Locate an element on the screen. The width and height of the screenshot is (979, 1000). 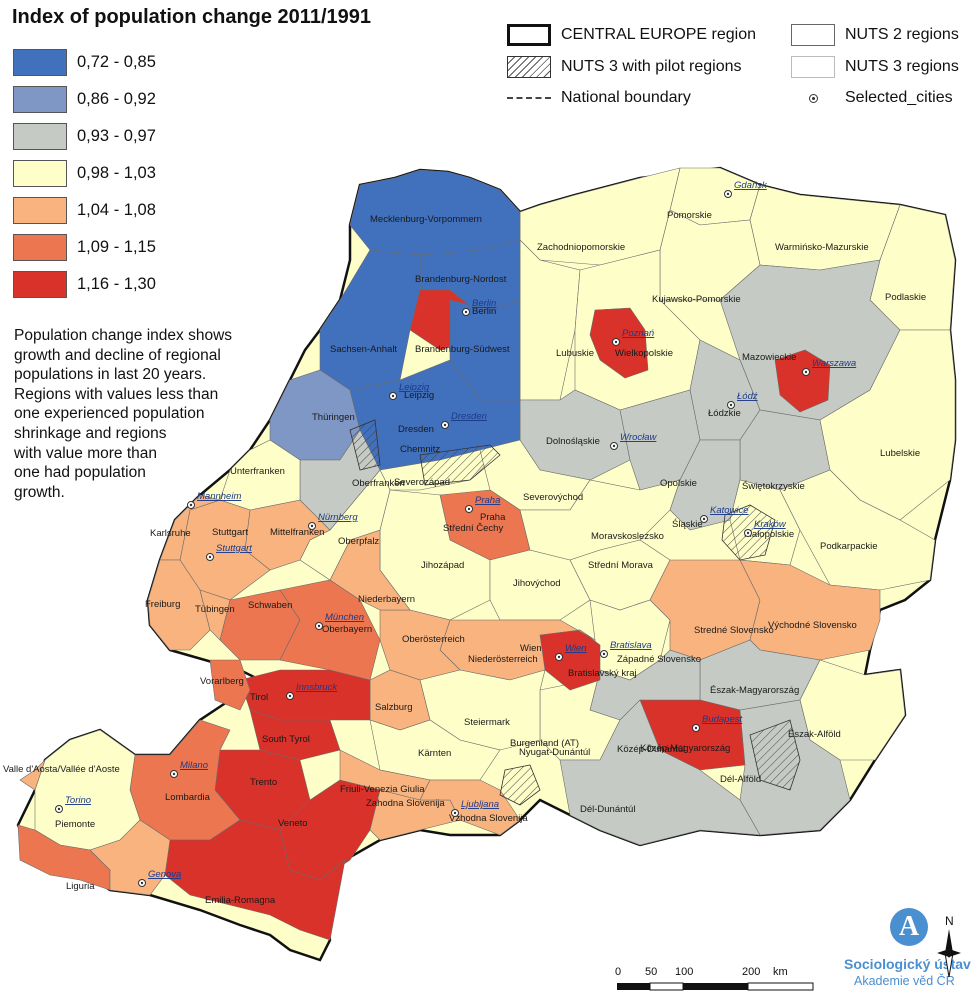
legend-class-item: 0,93 - 0,97 is located at coordinates (84, 136).